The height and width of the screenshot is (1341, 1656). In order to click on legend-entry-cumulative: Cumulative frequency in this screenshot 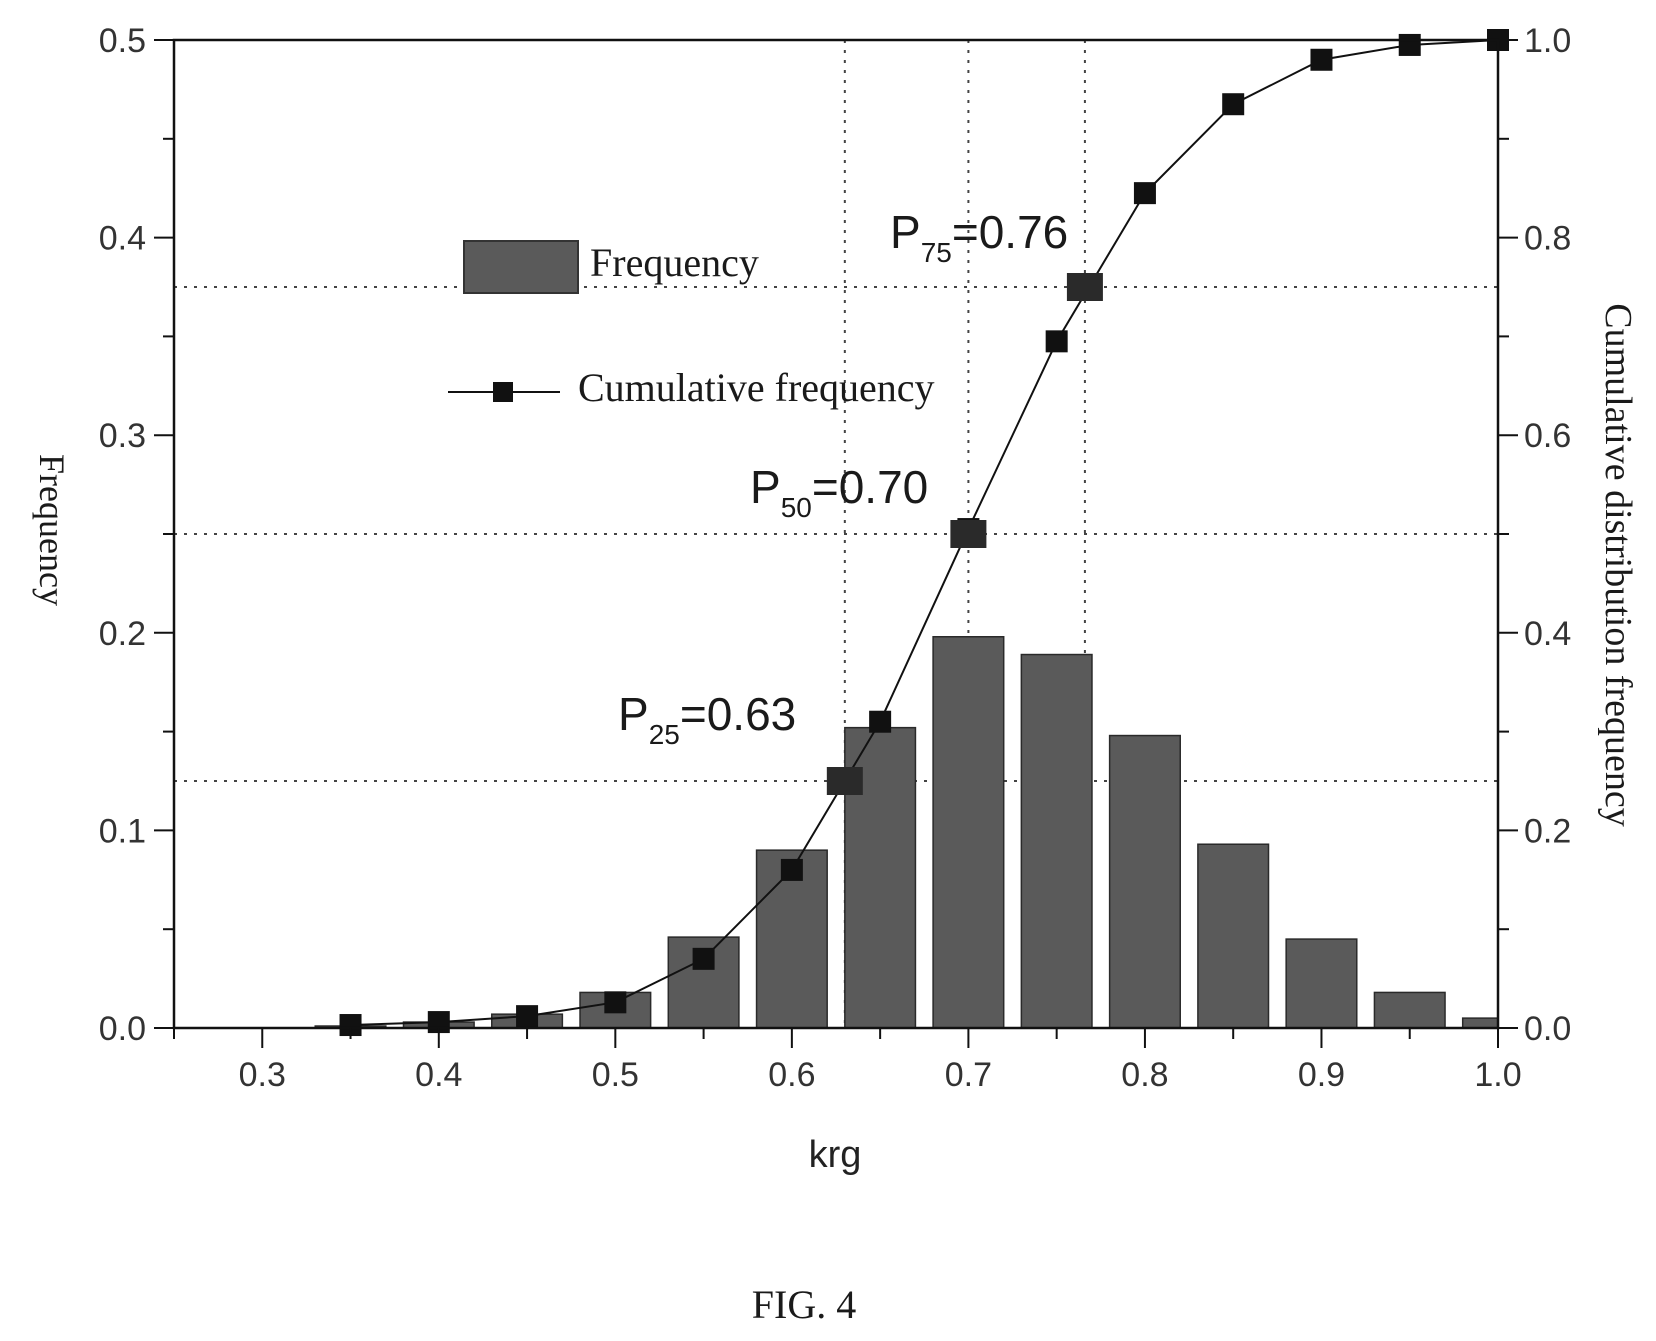, I will do `click(756, 387)`.